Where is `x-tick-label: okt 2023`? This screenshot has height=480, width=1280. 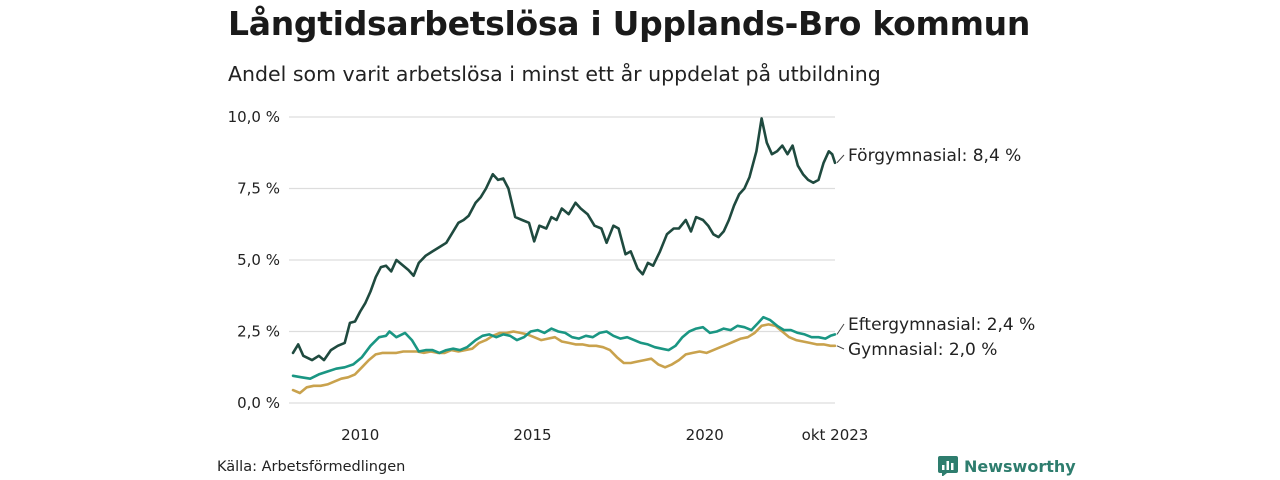
x-tick-label: okt 2023 is located at coordinates (835, 435).